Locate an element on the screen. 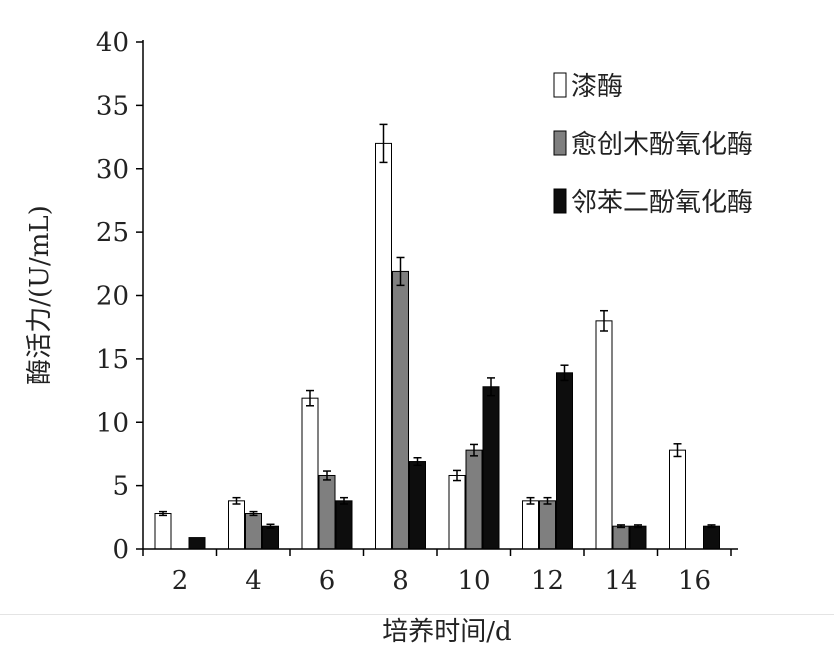  bar-漆酶-2 is located at coordinates (163, 531).